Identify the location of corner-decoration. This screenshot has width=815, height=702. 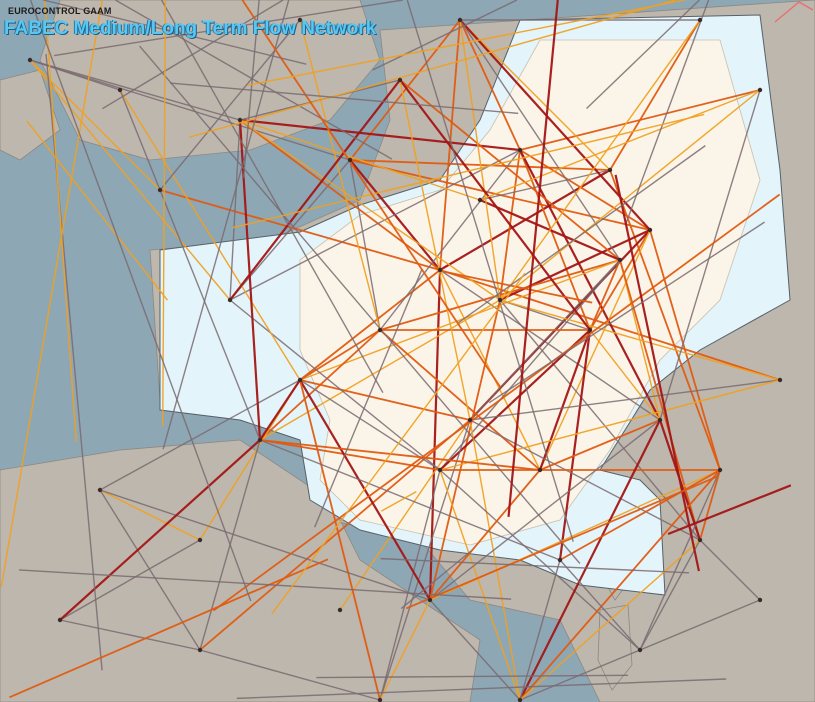
(794, 12).